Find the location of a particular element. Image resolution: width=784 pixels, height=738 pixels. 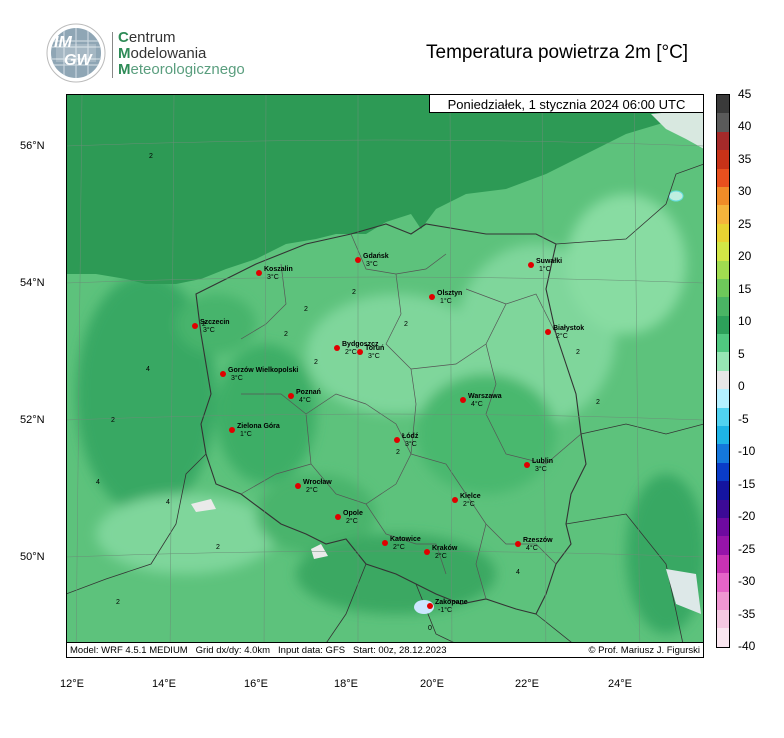

organization-name: Centrum Modelowania Meteorologicznego is located at coordinates (181, 54).